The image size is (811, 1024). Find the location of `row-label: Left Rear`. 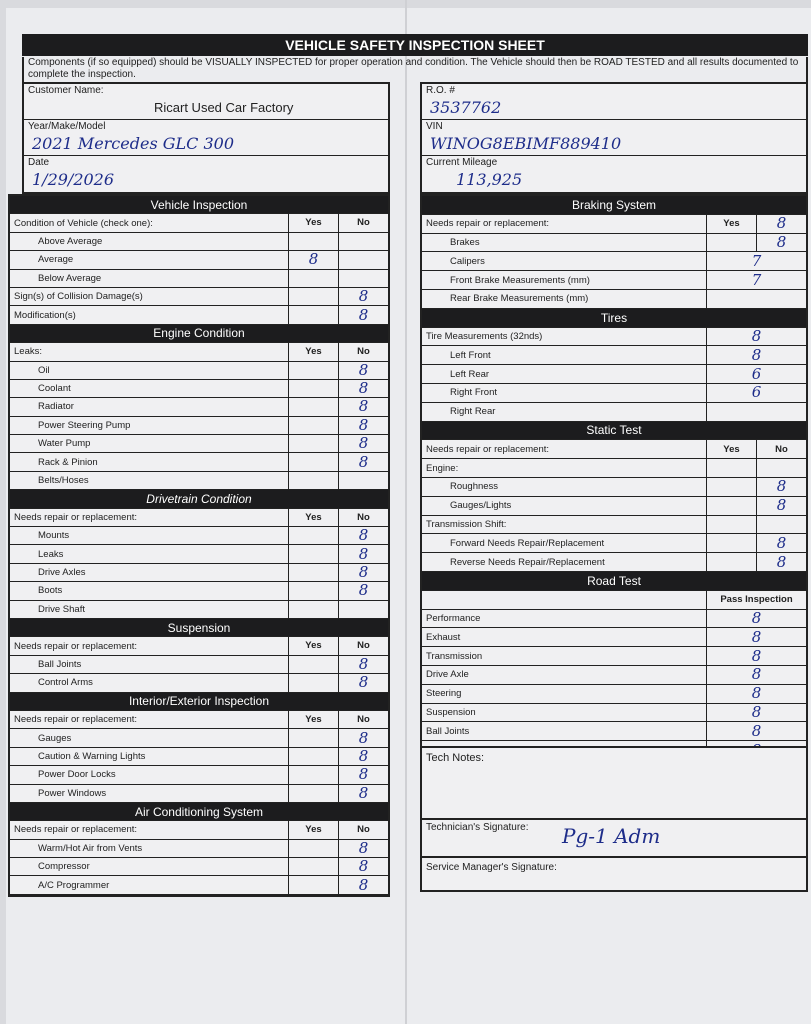

row-label: Left Rear is located at coordinates (470, 374).